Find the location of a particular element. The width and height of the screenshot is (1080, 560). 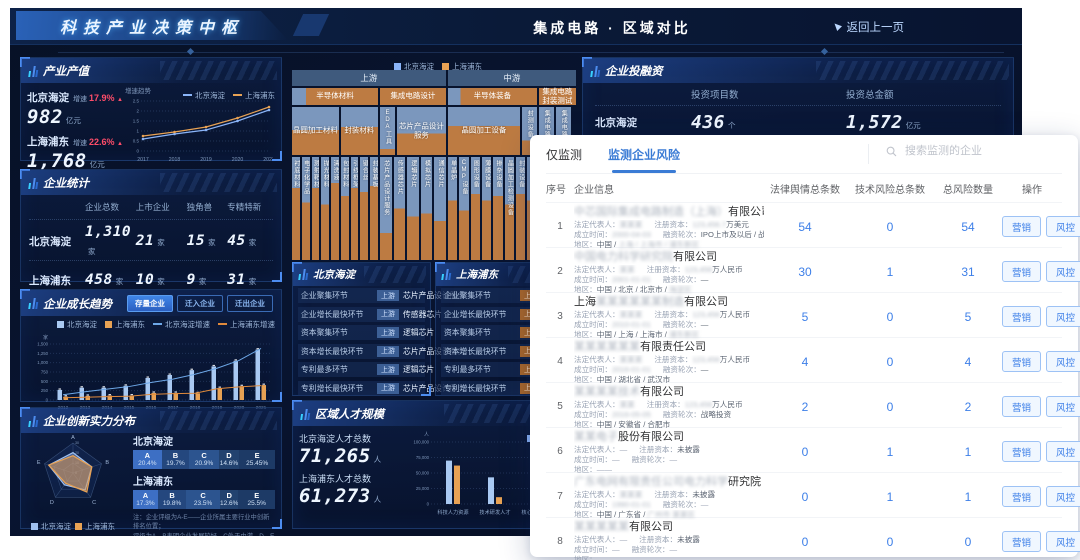

row-seq: 8 is located at coordinates (560, 541).